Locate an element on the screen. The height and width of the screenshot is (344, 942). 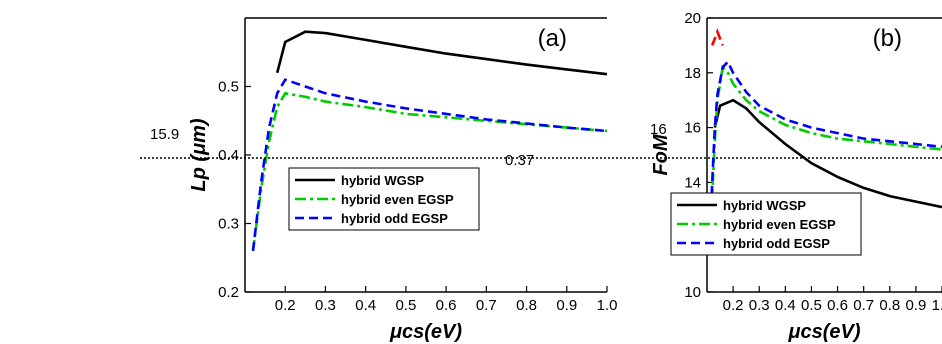
annotation-label: 16 is located at coordinates (658, 129).